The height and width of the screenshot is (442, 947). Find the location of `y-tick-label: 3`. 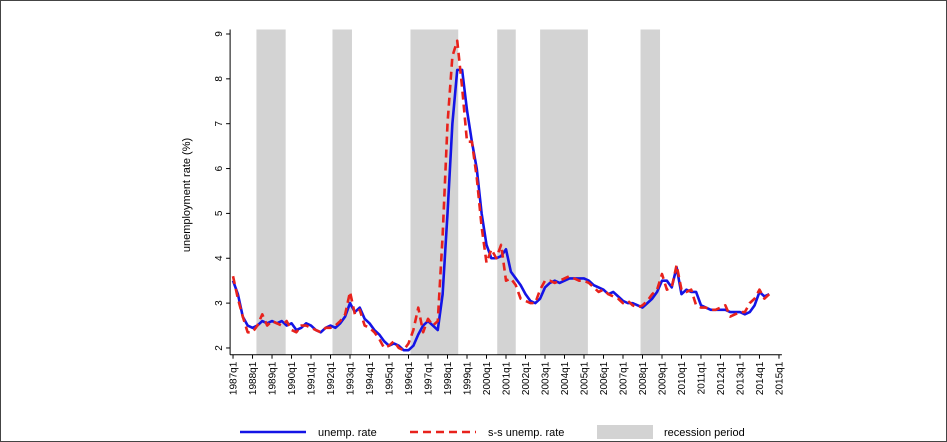

y-tick-label: 3 is located at coordinates (219, 303).